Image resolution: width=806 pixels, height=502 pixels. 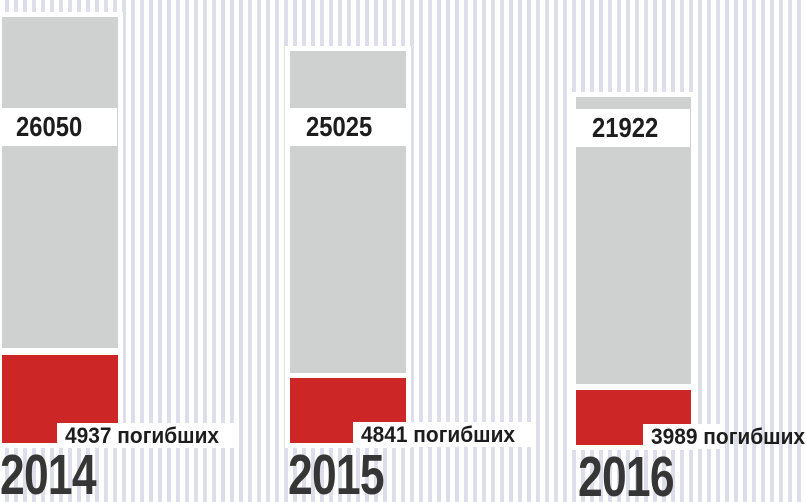 What do you see at coordinates (438, 434) in the screenshot?
I see `deaths-value-text: 4841 погибших` at bounding box center [438, 434].